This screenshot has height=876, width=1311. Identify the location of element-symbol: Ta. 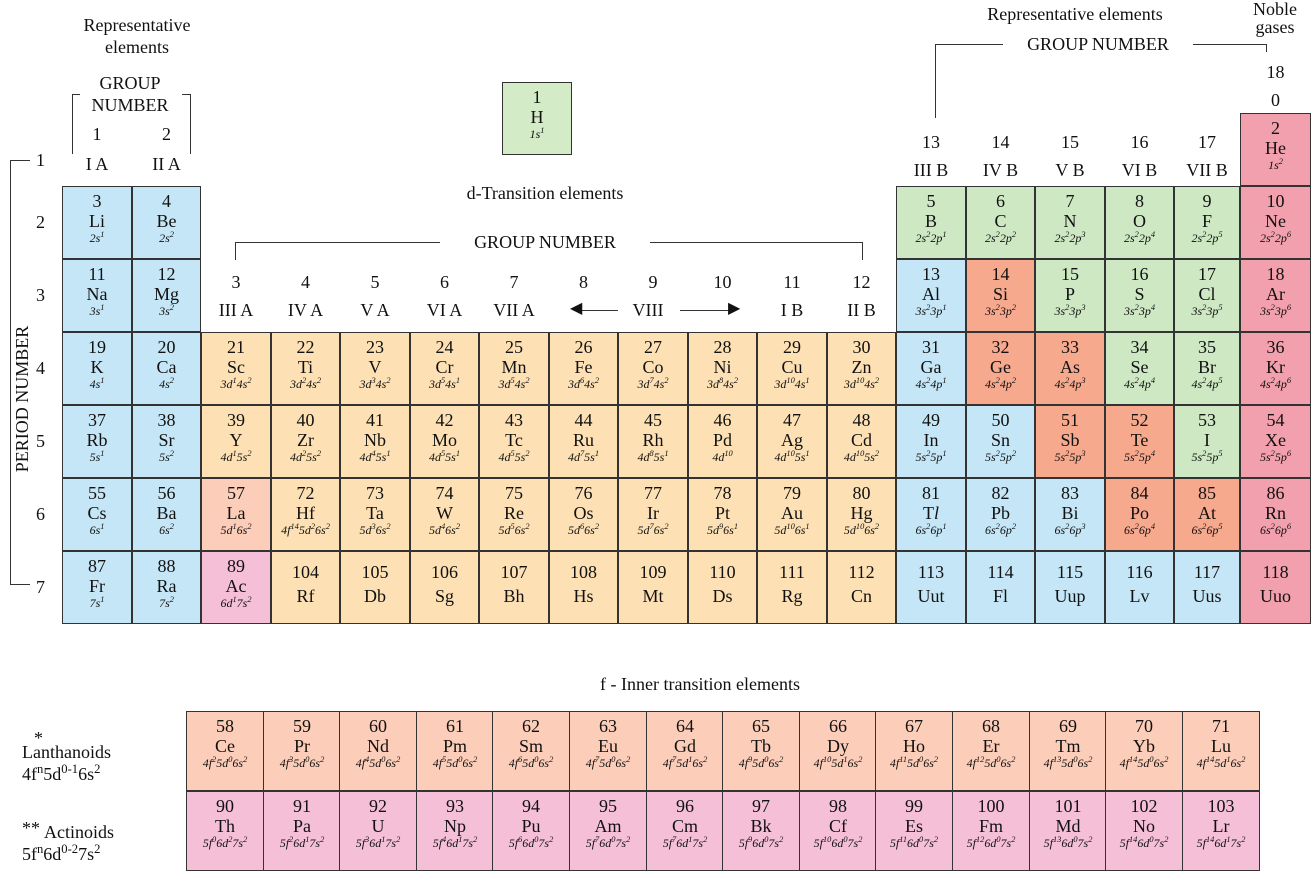
(375, 513).